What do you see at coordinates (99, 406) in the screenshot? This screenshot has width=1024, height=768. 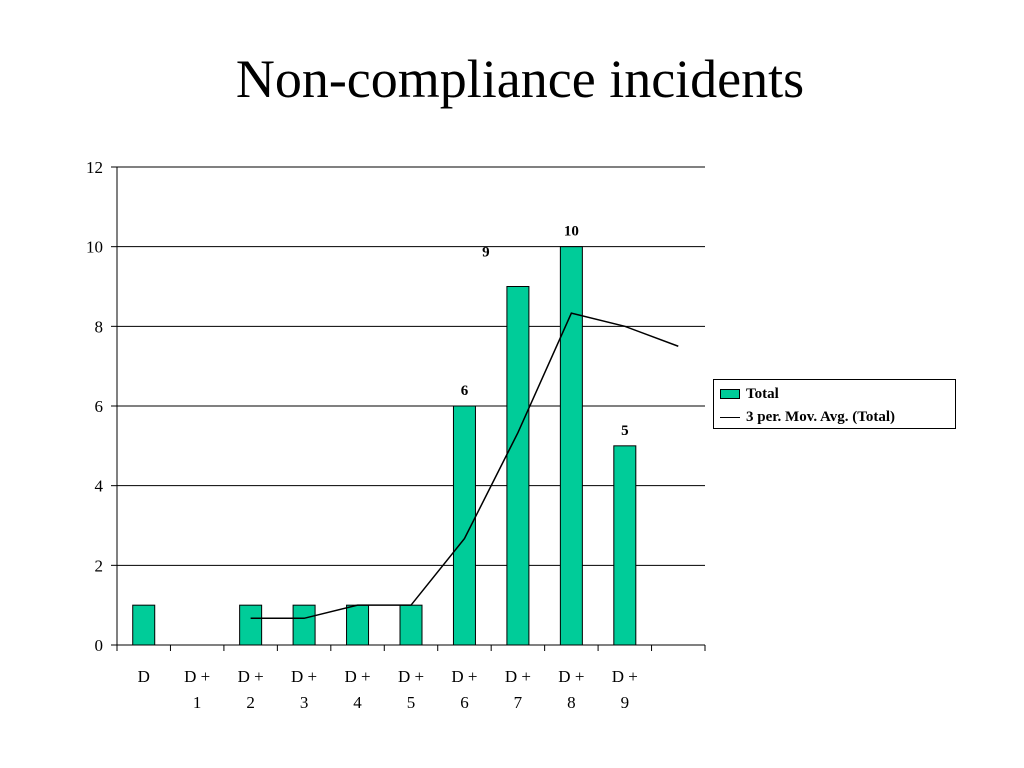 I see `y-tick-label: 6` at bounding box center [99, 406].